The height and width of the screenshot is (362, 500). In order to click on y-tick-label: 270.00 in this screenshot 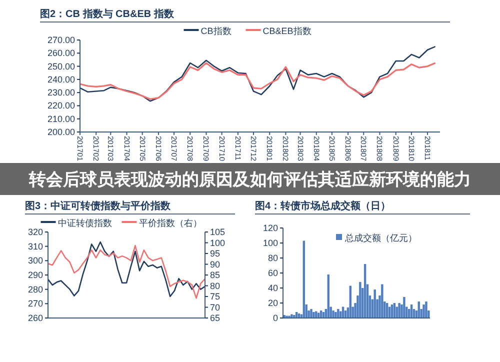, I will do `click(61, 40)`.